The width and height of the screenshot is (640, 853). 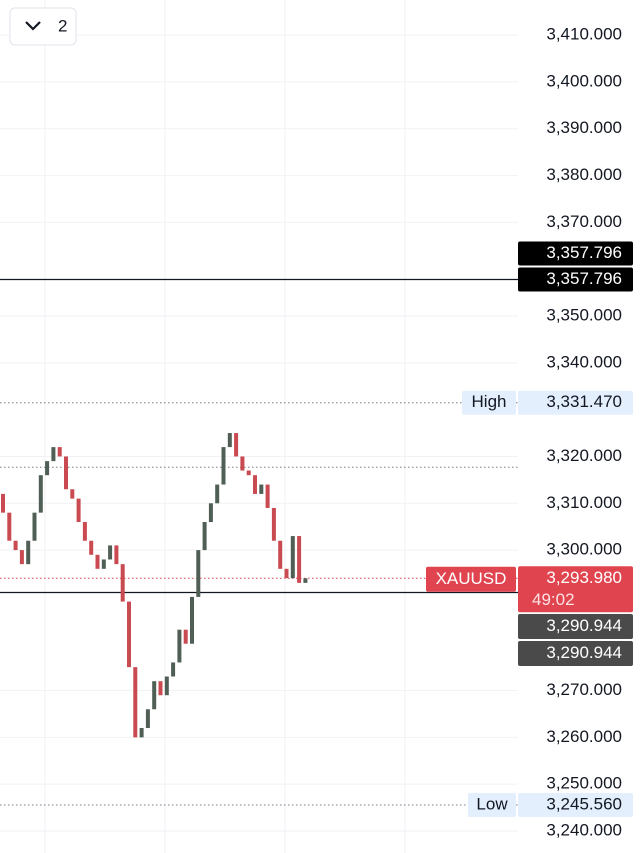 What do you see at coordinates (584, 361) in the screenshot?
I see `y-tick-label: 3,340.000` at bounding box center [584, 361].